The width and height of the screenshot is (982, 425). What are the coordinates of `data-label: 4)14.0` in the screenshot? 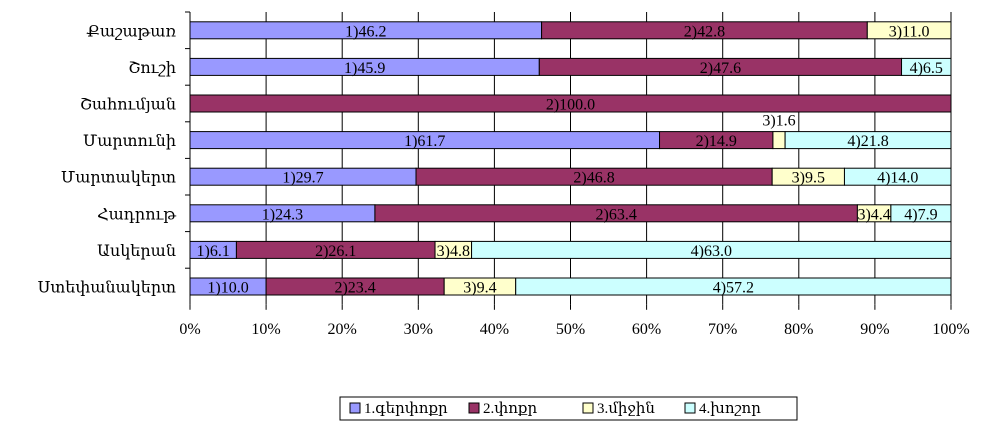 It's located at (897, 178).